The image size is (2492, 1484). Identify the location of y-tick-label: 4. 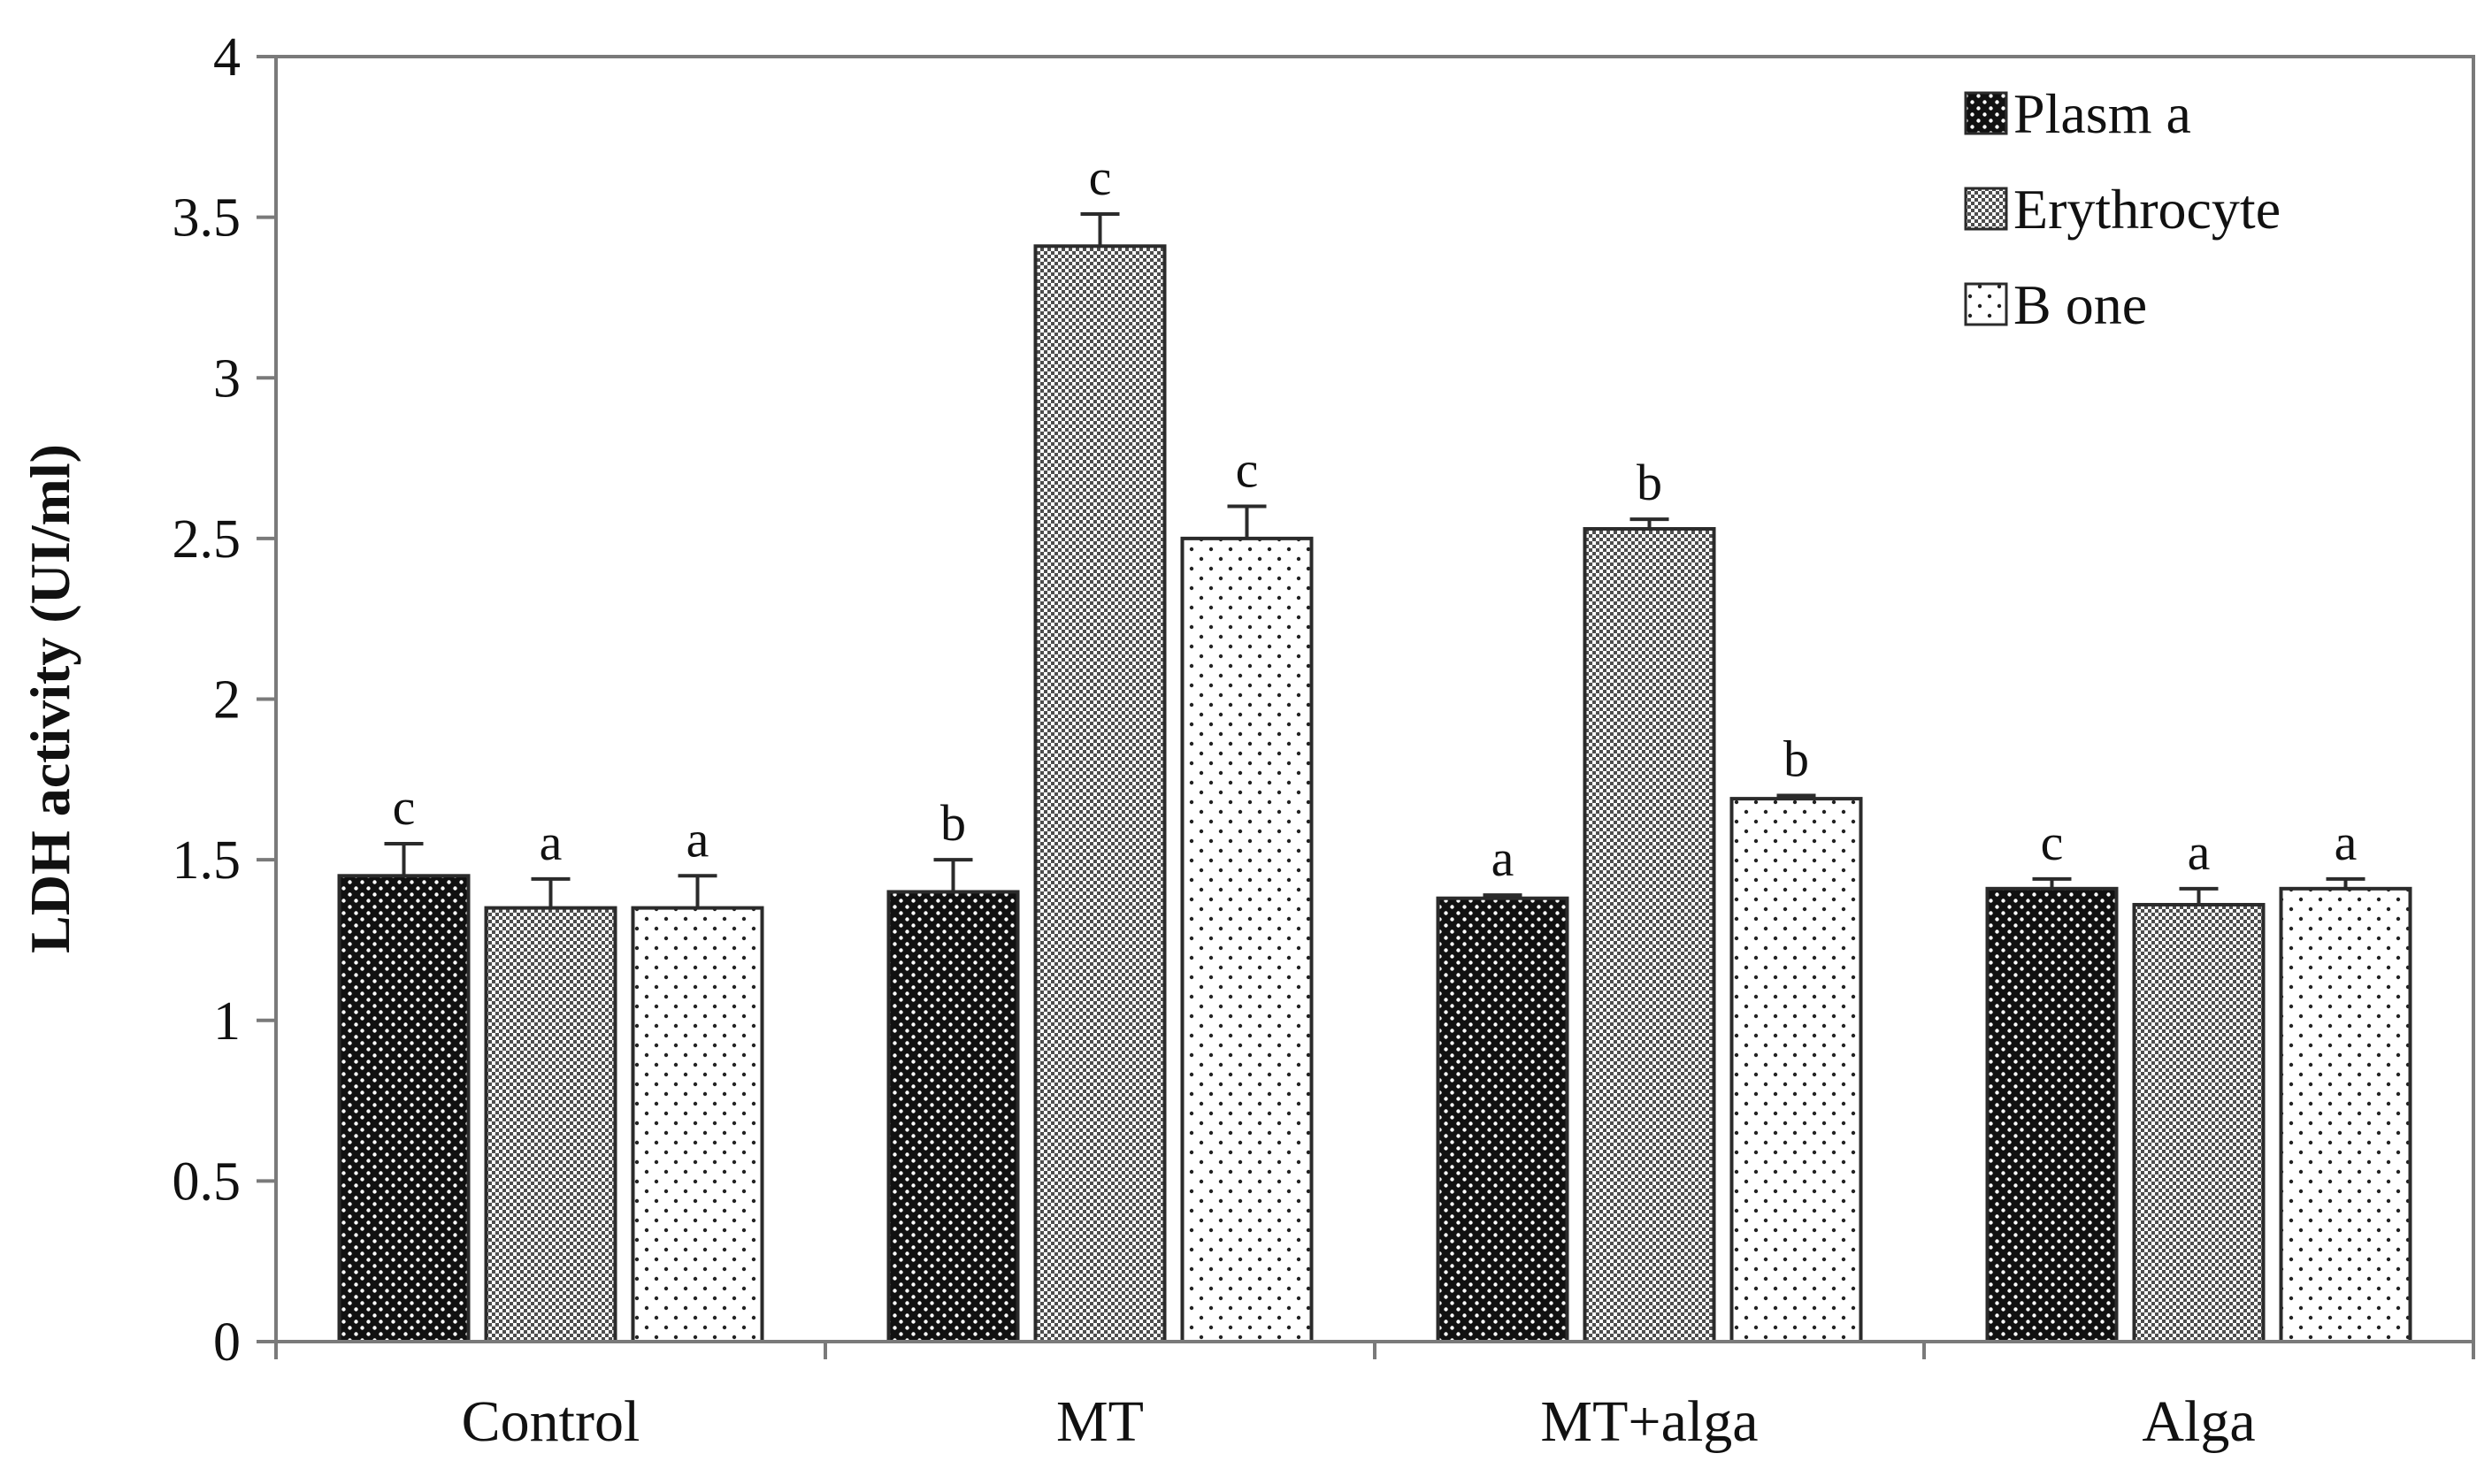
(227, 57).